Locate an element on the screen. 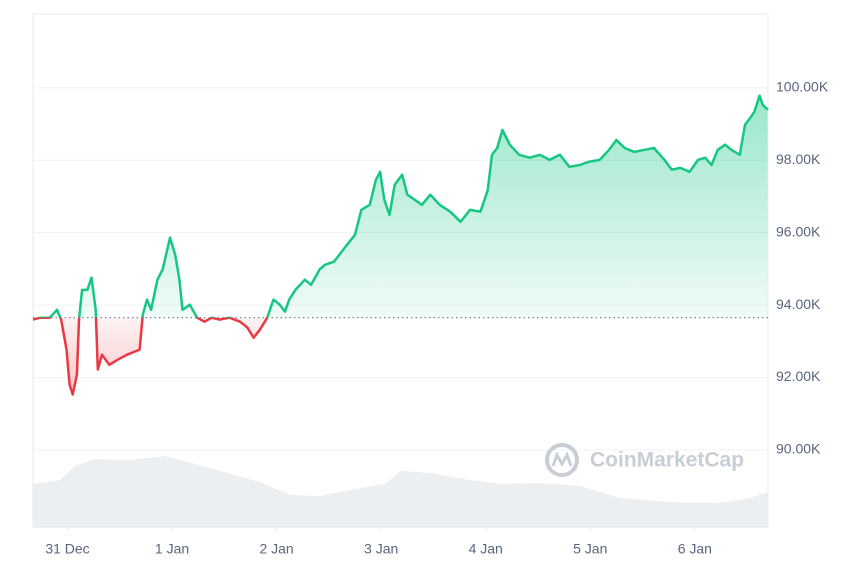  watermark: CoinMarketCap is located at coordinates (644, 460).